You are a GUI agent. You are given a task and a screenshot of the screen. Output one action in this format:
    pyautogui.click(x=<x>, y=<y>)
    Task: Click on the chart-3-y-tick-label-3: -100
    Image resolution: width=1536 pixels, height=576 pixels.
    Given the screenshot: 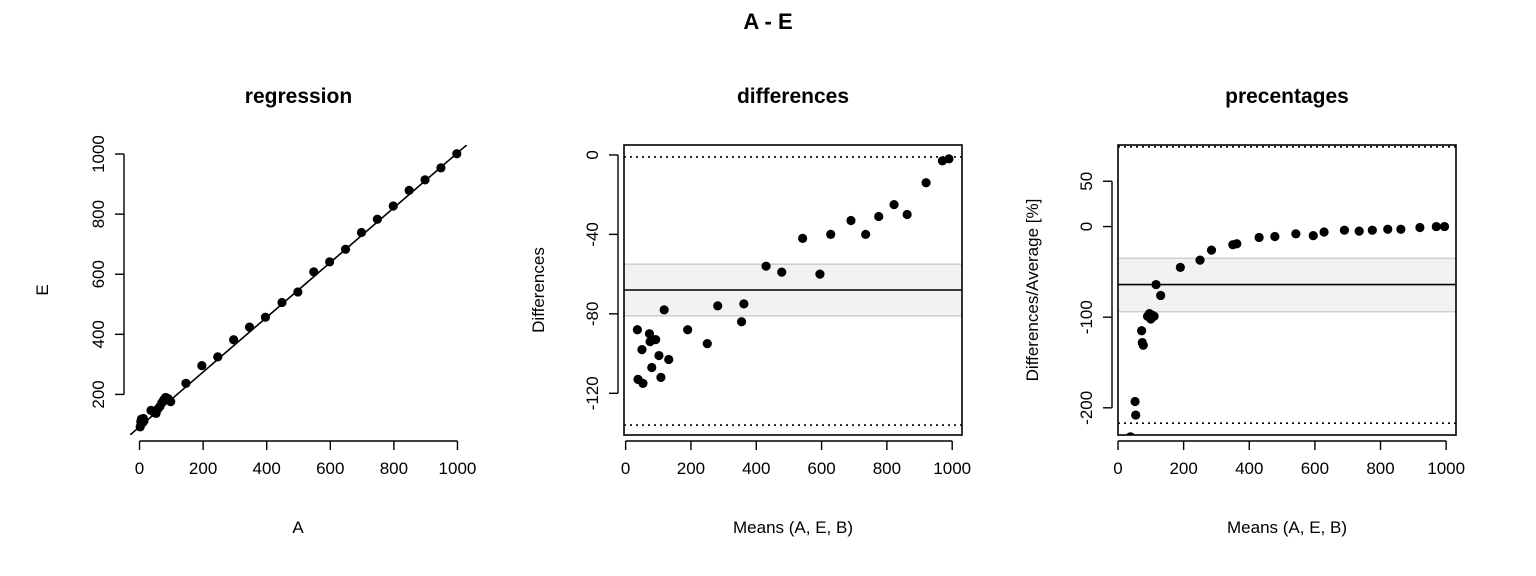 What is the action you would take?
    pyautogui.click(x=1086, y=317)
    